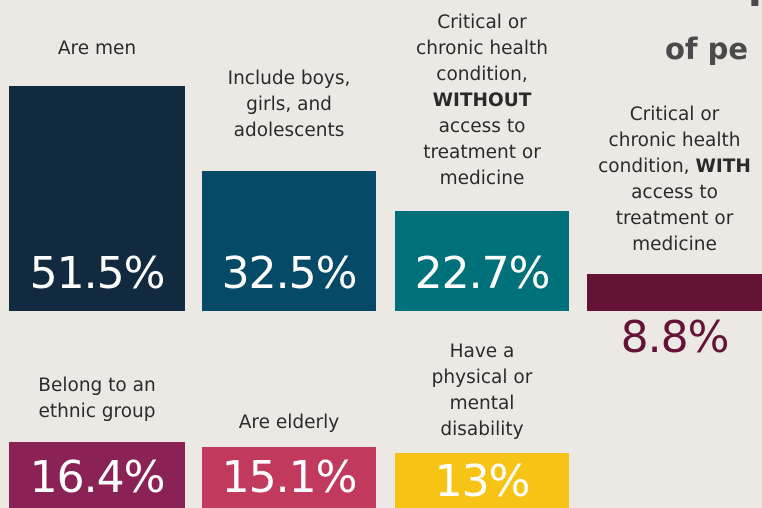  What do you see at coordinates (289, 273) in the screenshot?
I see `value-label-include-boys-girls-and-adolescents: 32.5%` at bounding box center [289, 273].